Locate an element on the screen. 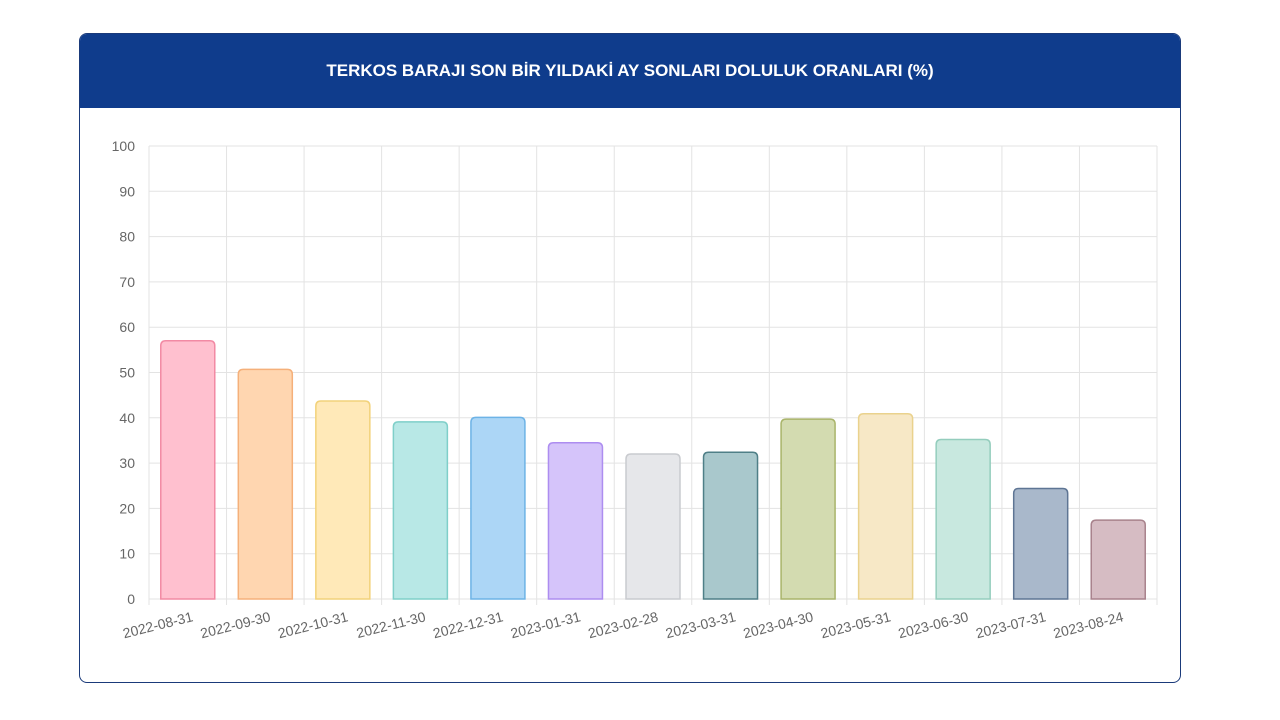 The image size is (1280, 720). x-tick-label: 2023-02-28 is located at coordinates (623, 624).